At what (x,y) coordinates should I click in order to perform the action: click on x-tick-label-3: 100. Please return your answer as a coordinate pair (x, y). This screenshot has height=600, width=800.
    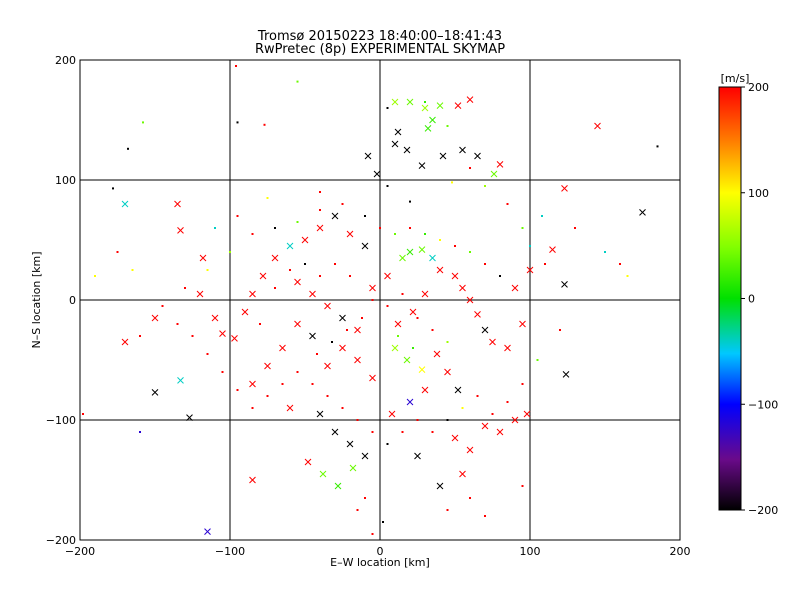
    Looking at the image, I should click on (530, 551).